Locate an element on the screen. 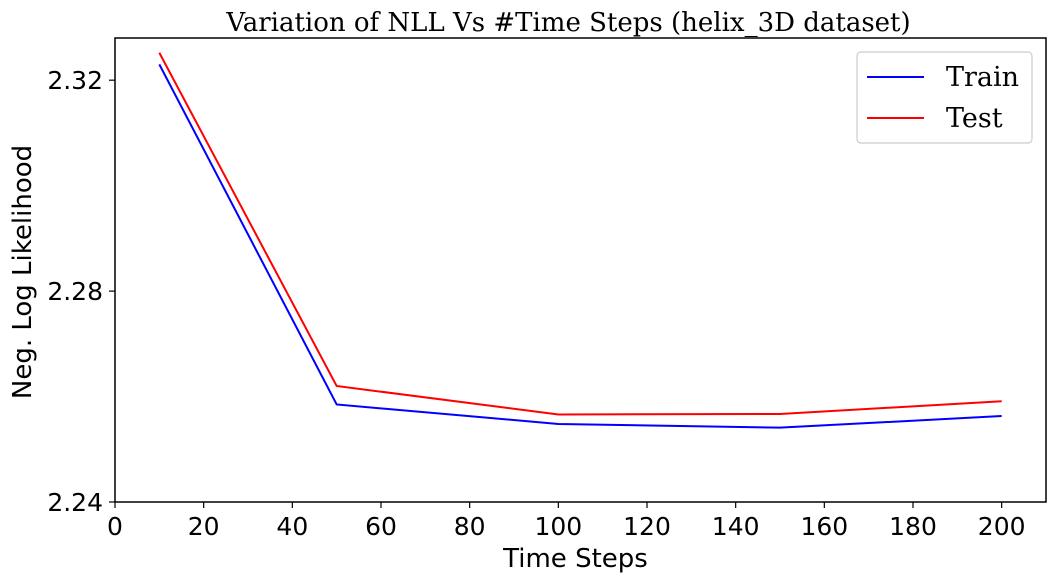  y-axis-ticks: 2.24 2.28 2.32 is located at coordinates (81, 291).